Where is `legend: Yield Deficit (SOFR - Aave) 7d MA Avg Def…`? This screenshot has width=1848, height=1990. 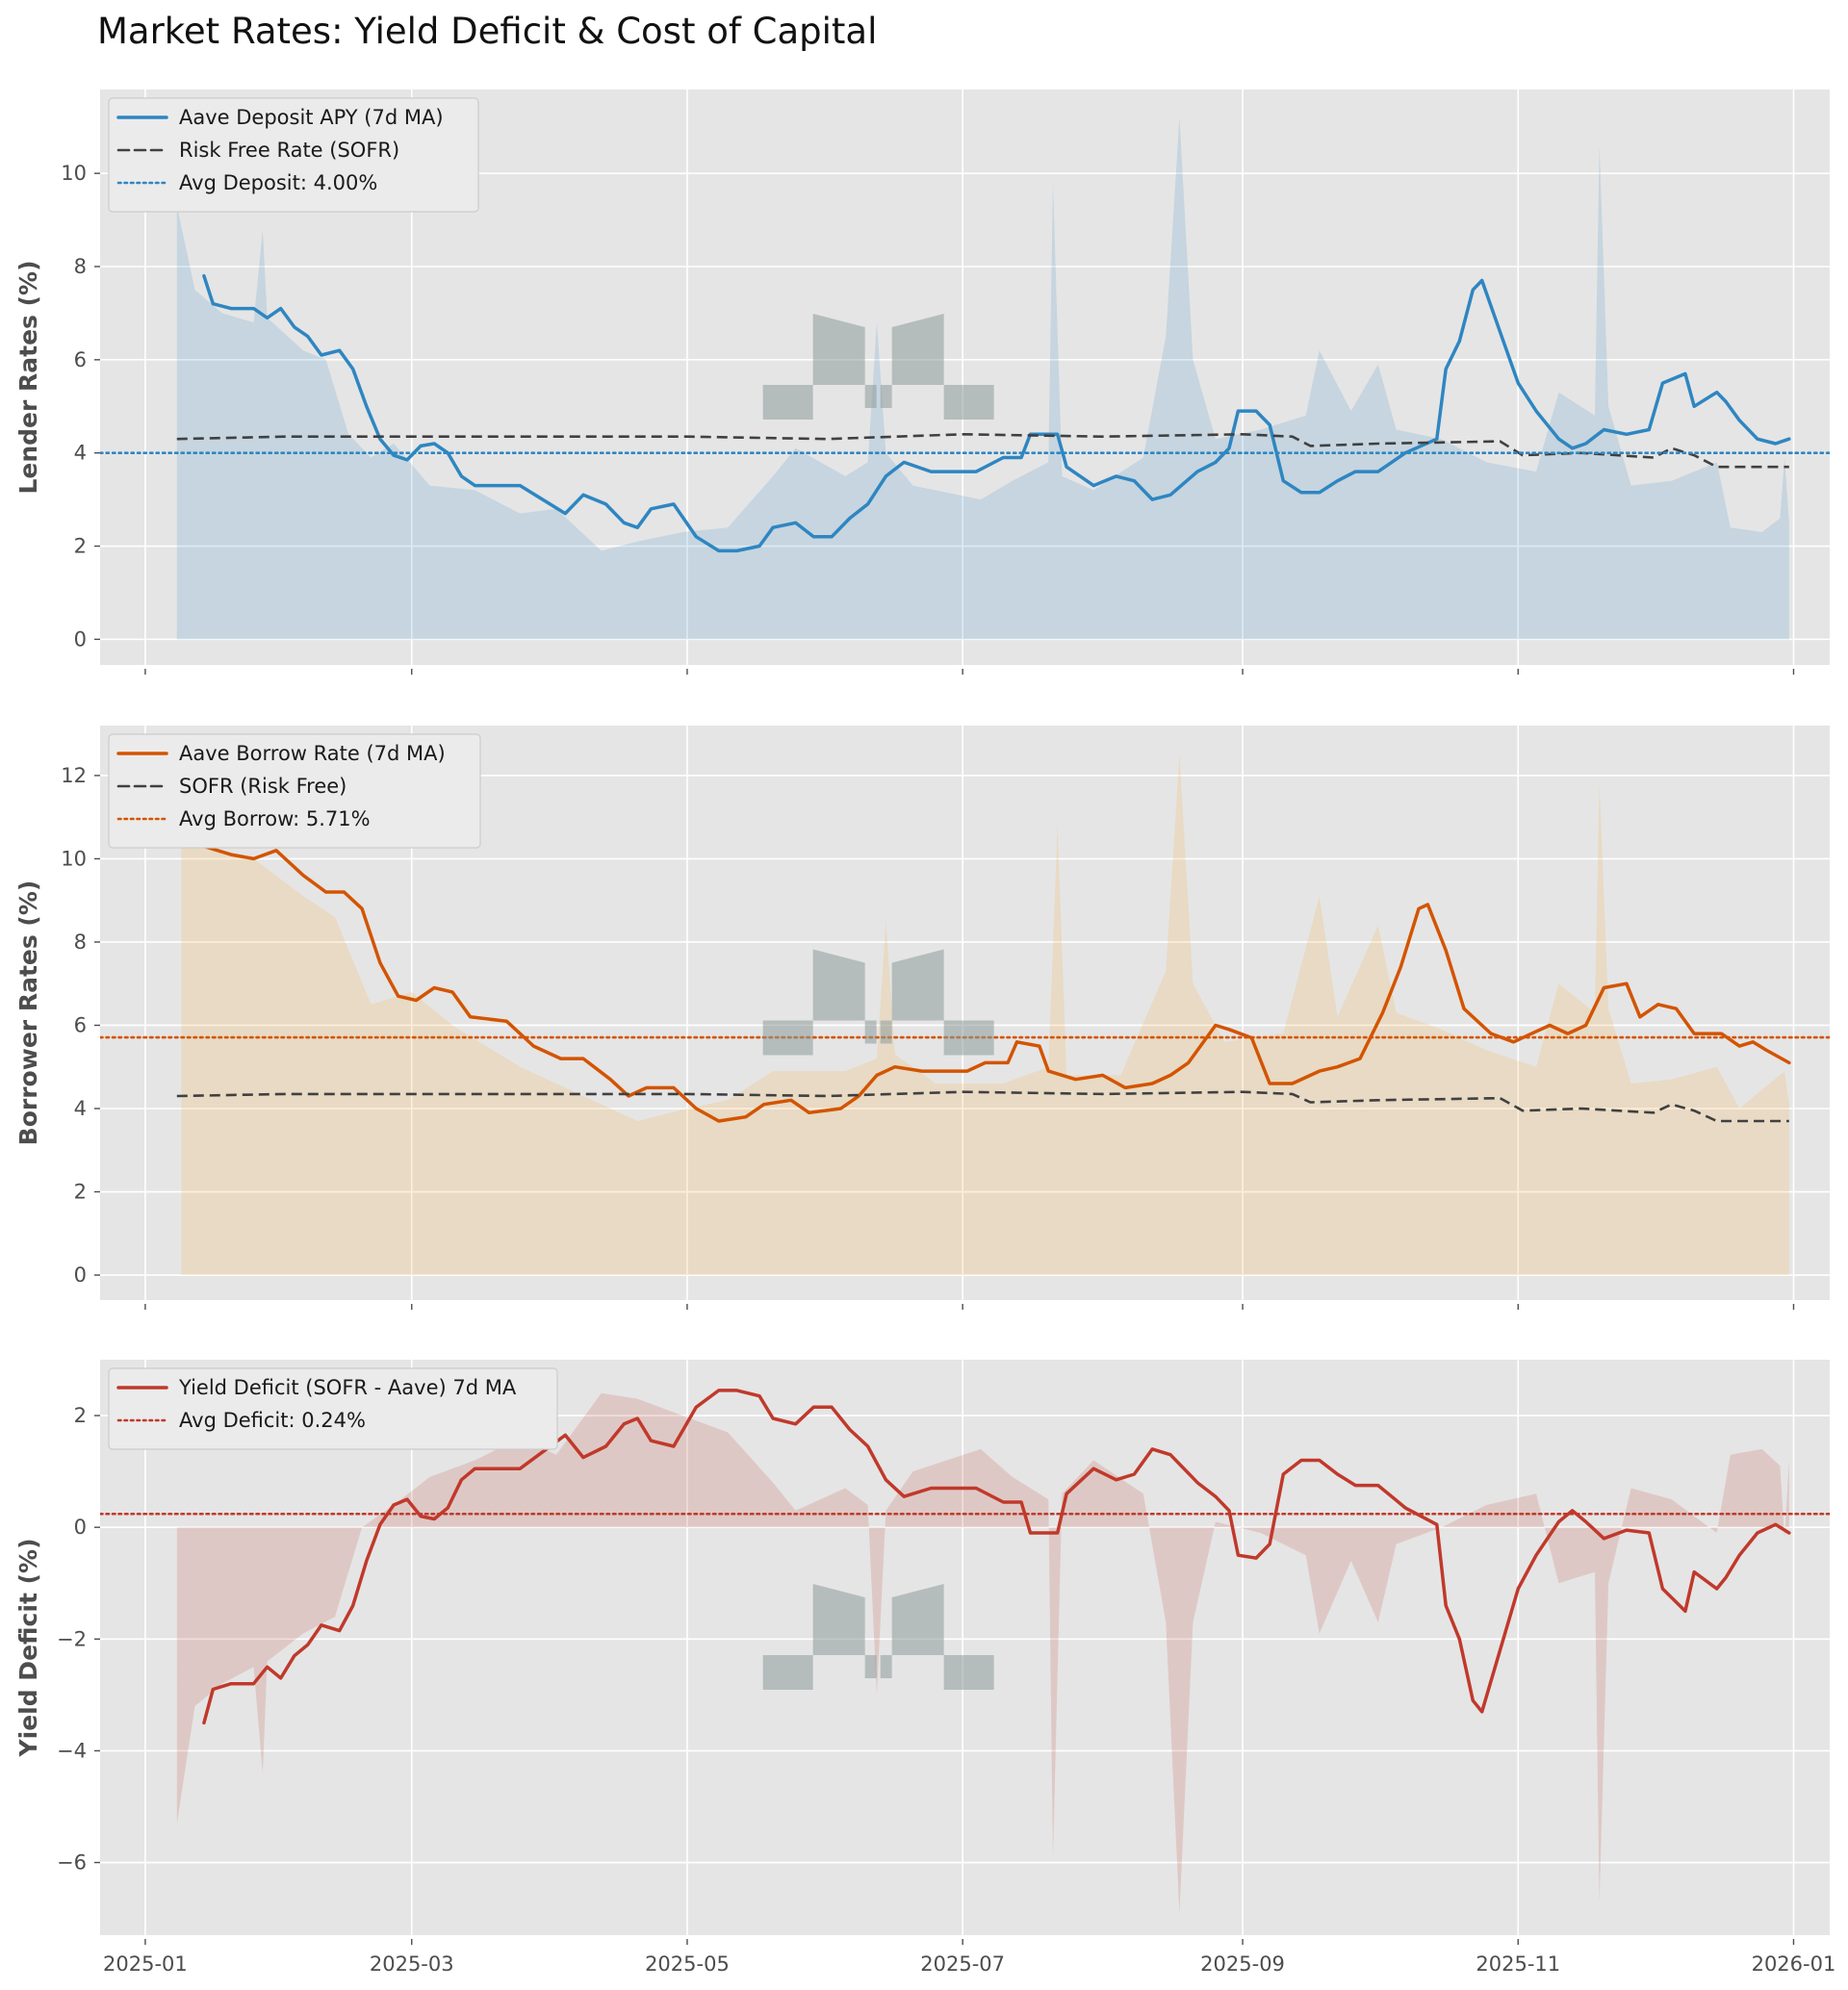 legend: Yield Deficit (SOFR - Aave) 7d MA Avg Def… is located at coordinates (333, 1408).